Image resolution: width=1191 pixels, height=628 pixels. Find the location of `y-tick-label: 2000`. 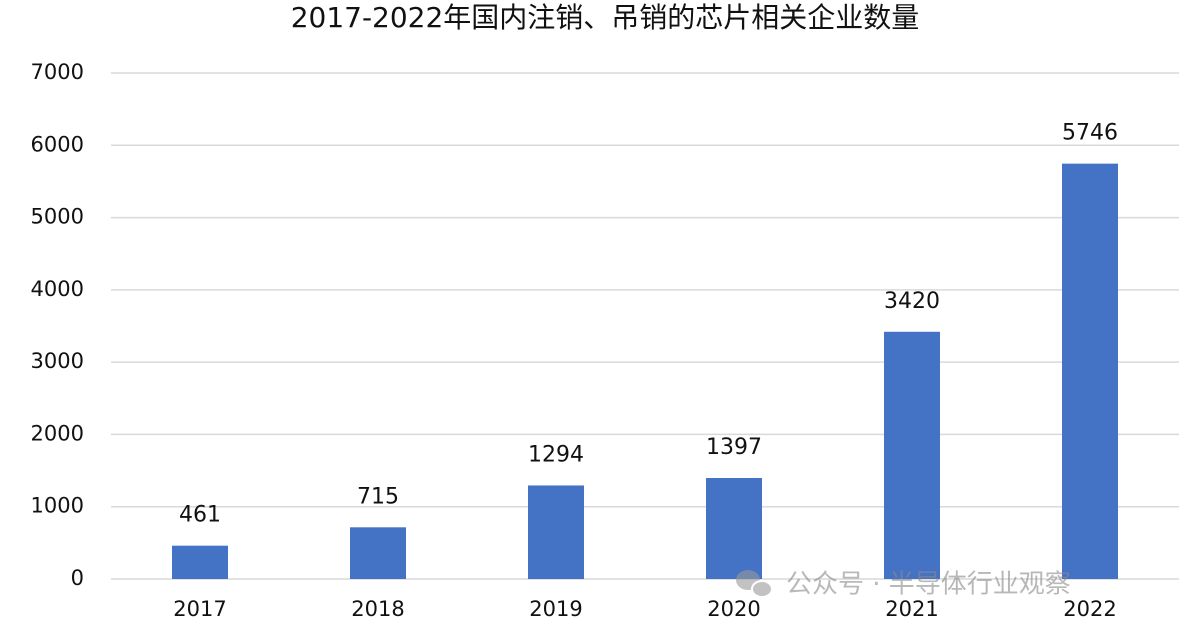

y-tick-label: 2000 is located at coordinates (57, 433).